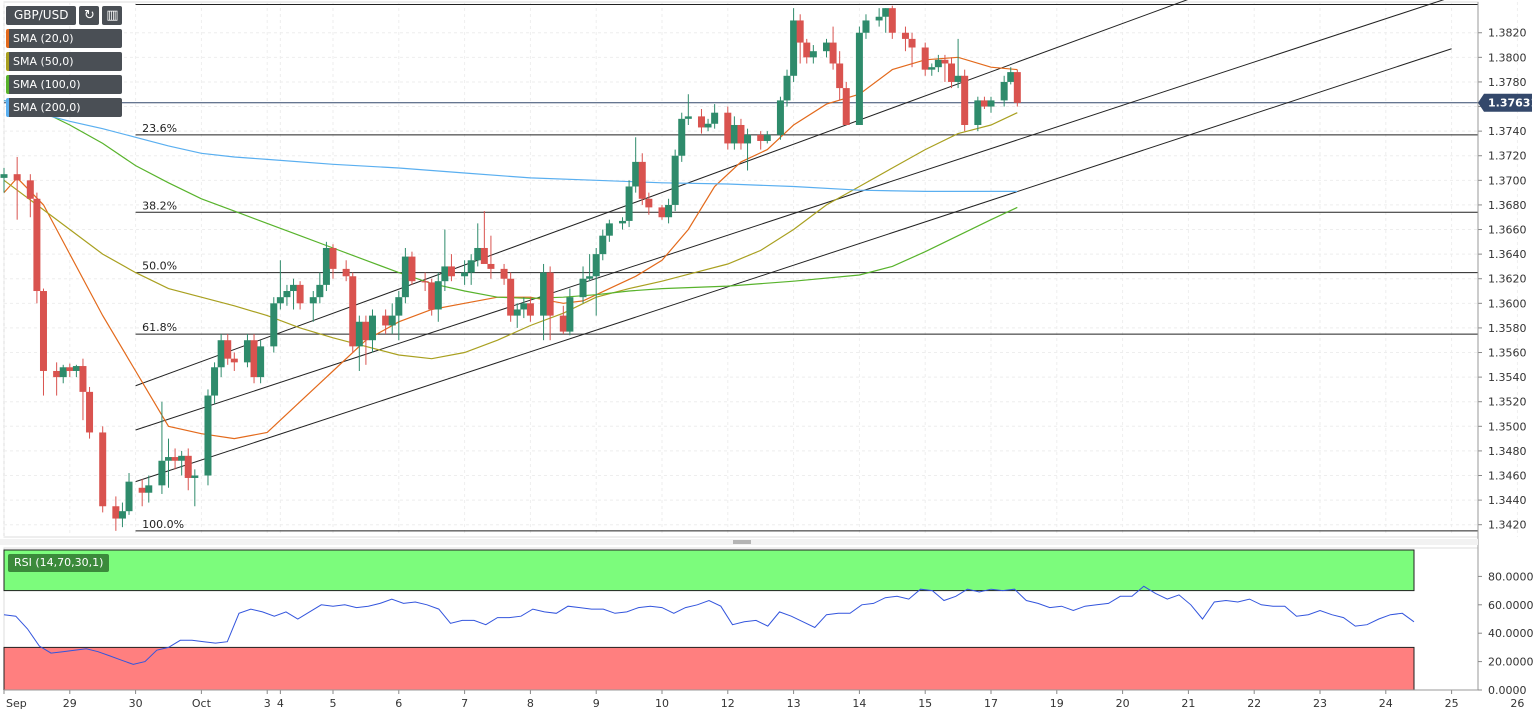 This screenshot has height=713, width=1536. Describe the element at coordinates (333, 703) in the screenshot. I see `time-axis-label: 5` at that location.